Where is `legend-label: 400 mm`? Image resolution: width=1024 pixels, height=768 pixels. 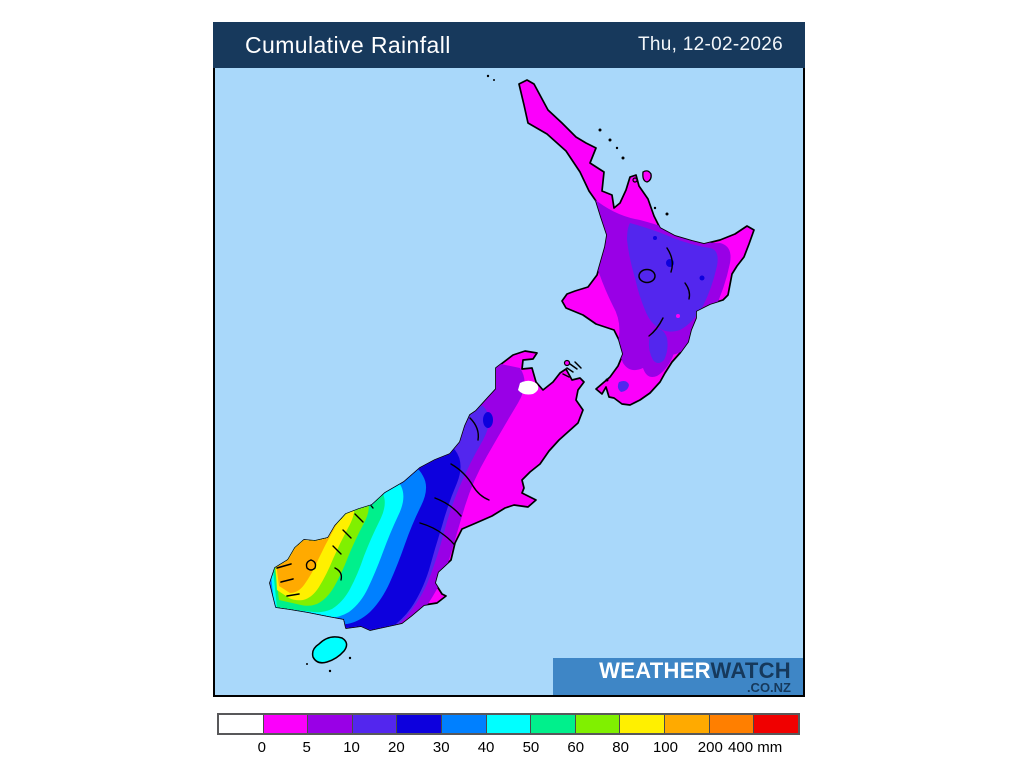 legend-label: 400 mm is located at coordinates (755, 747).